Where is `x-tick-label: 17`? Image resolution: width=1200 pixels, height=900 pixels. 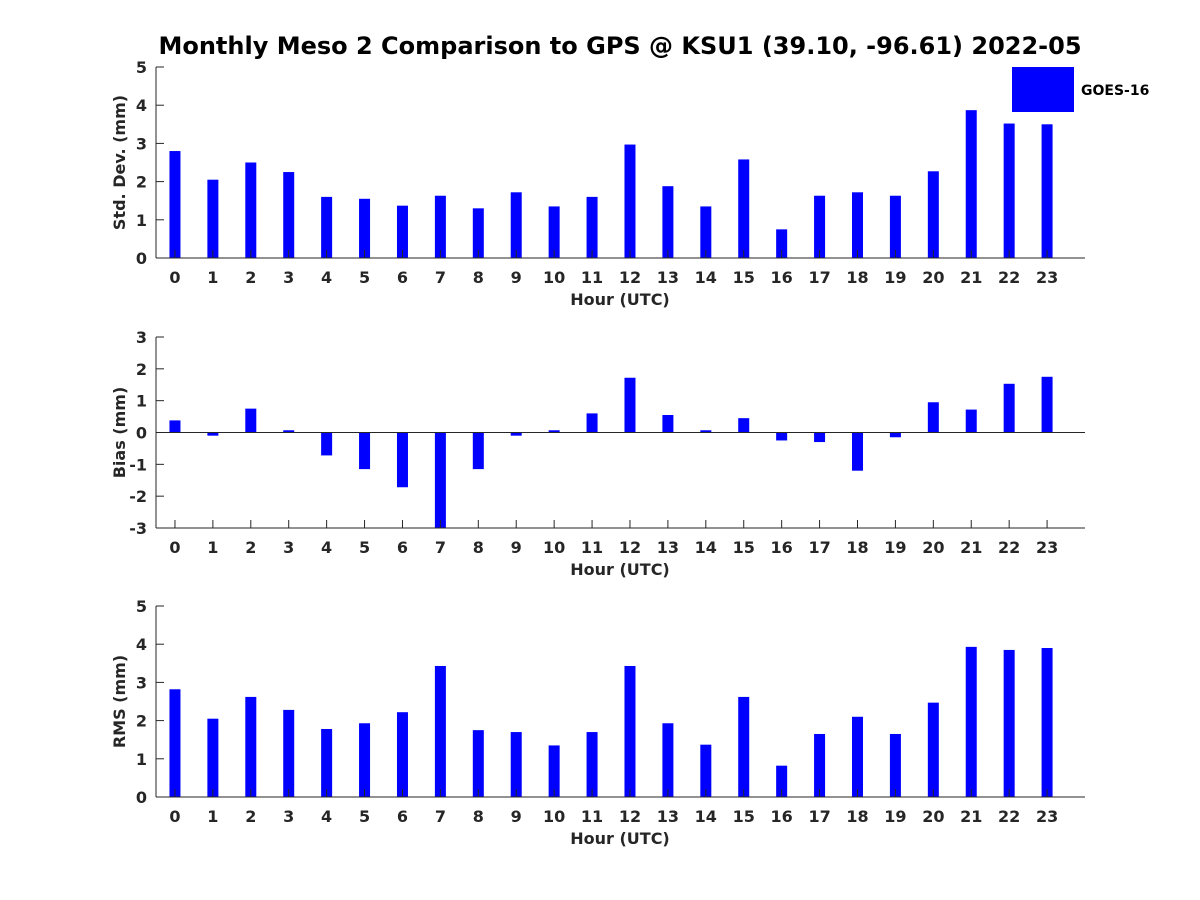
x-tick-label: 17 is located at coordinates (819, 547).